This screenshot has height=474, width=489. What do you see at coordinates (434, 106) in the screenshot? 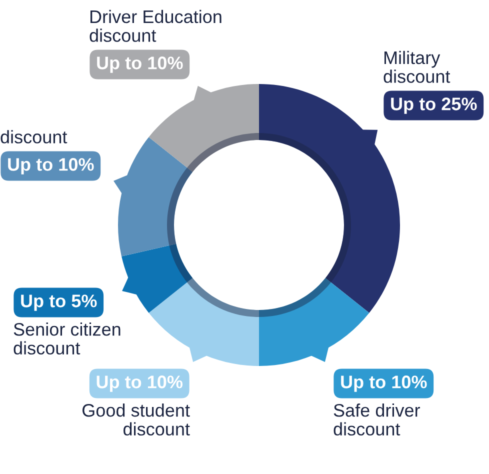
I see `data-label: Up to 25%` at bounding box center [434, 106].